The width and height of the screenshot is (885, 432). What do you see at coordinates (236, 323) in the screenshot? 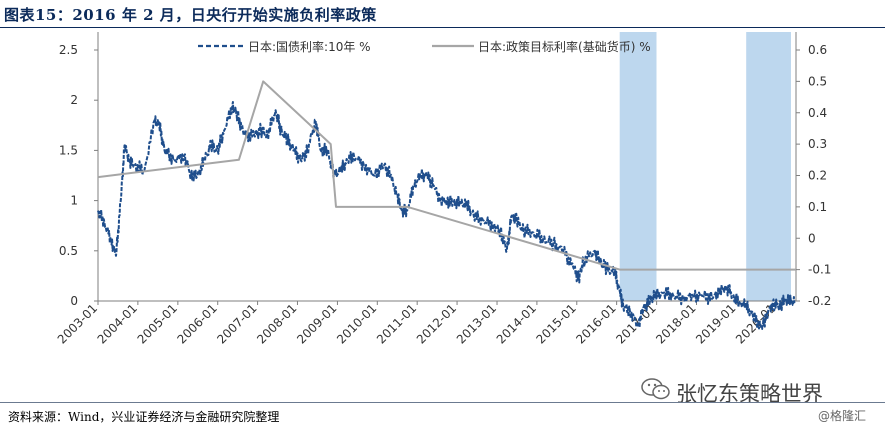
I see `x-tick-label: 2007-01` at bounding box center [236, 323].